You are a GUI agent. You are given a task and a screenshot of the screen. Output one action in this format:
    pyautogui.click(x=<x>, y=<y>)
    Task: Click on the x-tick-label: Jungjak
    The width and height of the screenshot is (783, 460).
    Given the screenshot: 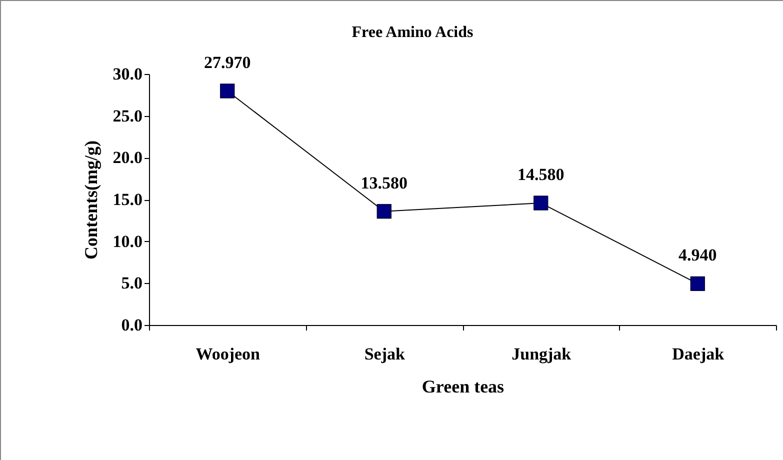 What is the action you would take?
    pyautogui.click(x=542, y=354)
    